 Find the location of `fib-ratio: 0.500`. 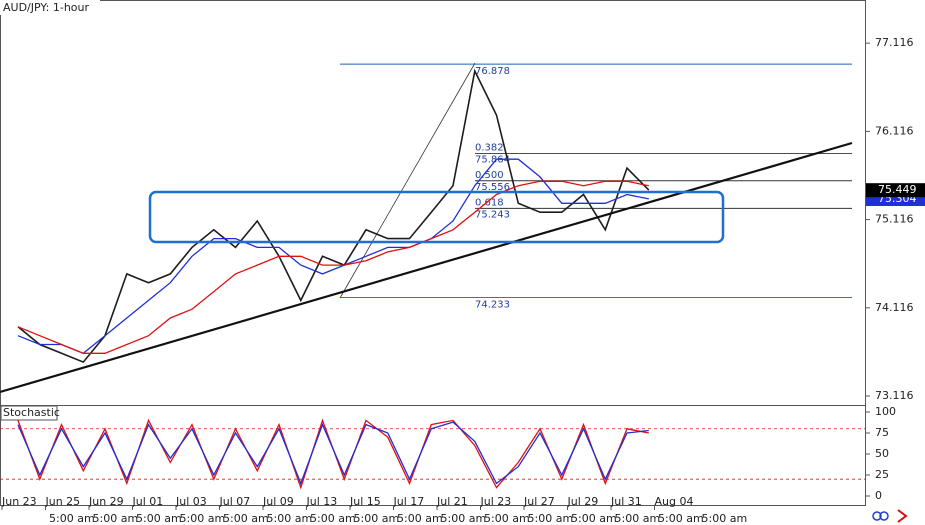

fib-ratio: 0.500 is located at coordinates (489, 175).